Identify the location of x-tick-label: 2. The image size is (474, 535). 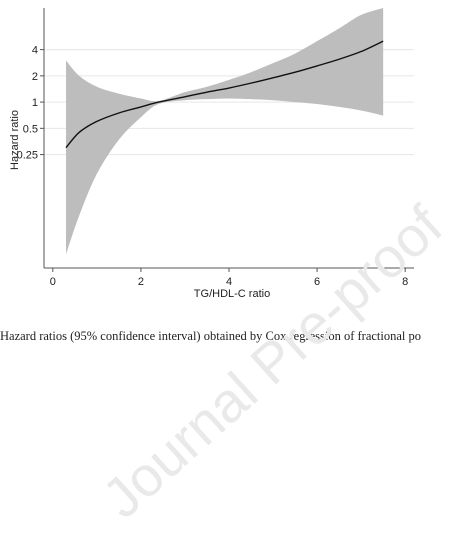
(141, 282).